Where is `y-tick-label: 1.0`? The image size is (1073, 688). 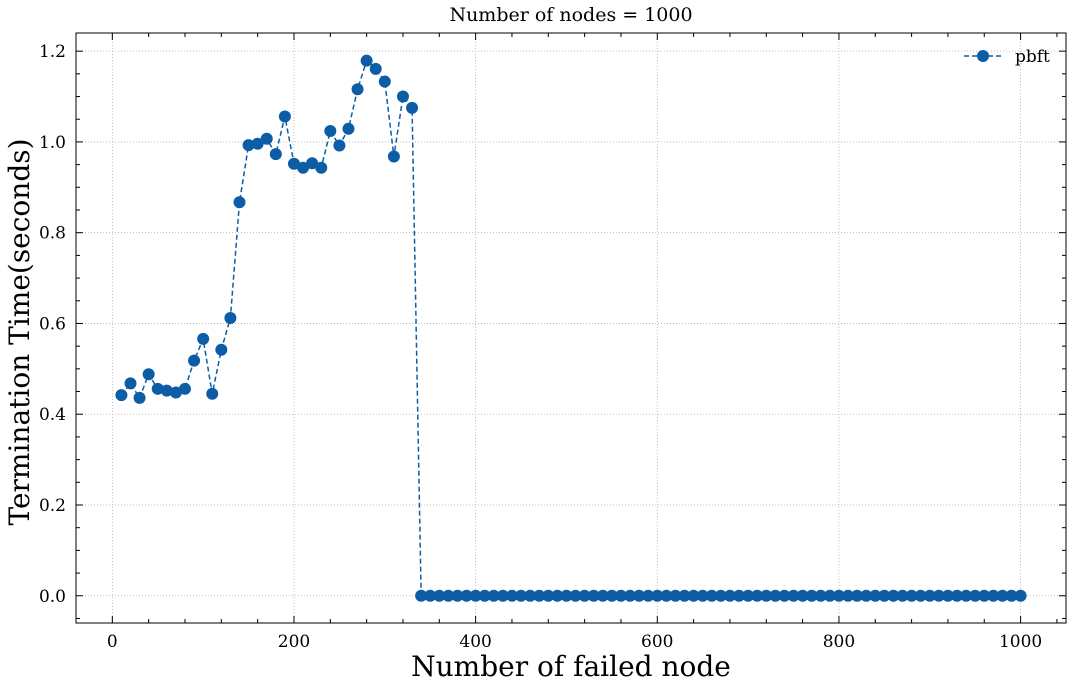 y-tick-label: 1.0 is located at coordinates (52, 143).